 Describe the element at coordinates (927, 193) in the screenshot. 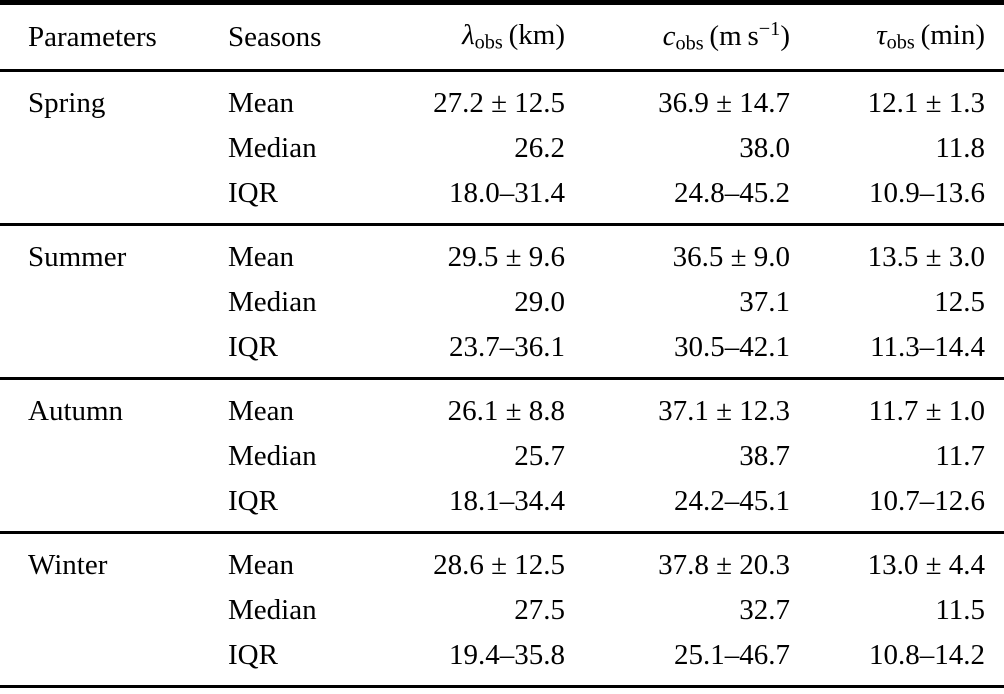

I see `tau-value: 10.9–13.6` at that location.